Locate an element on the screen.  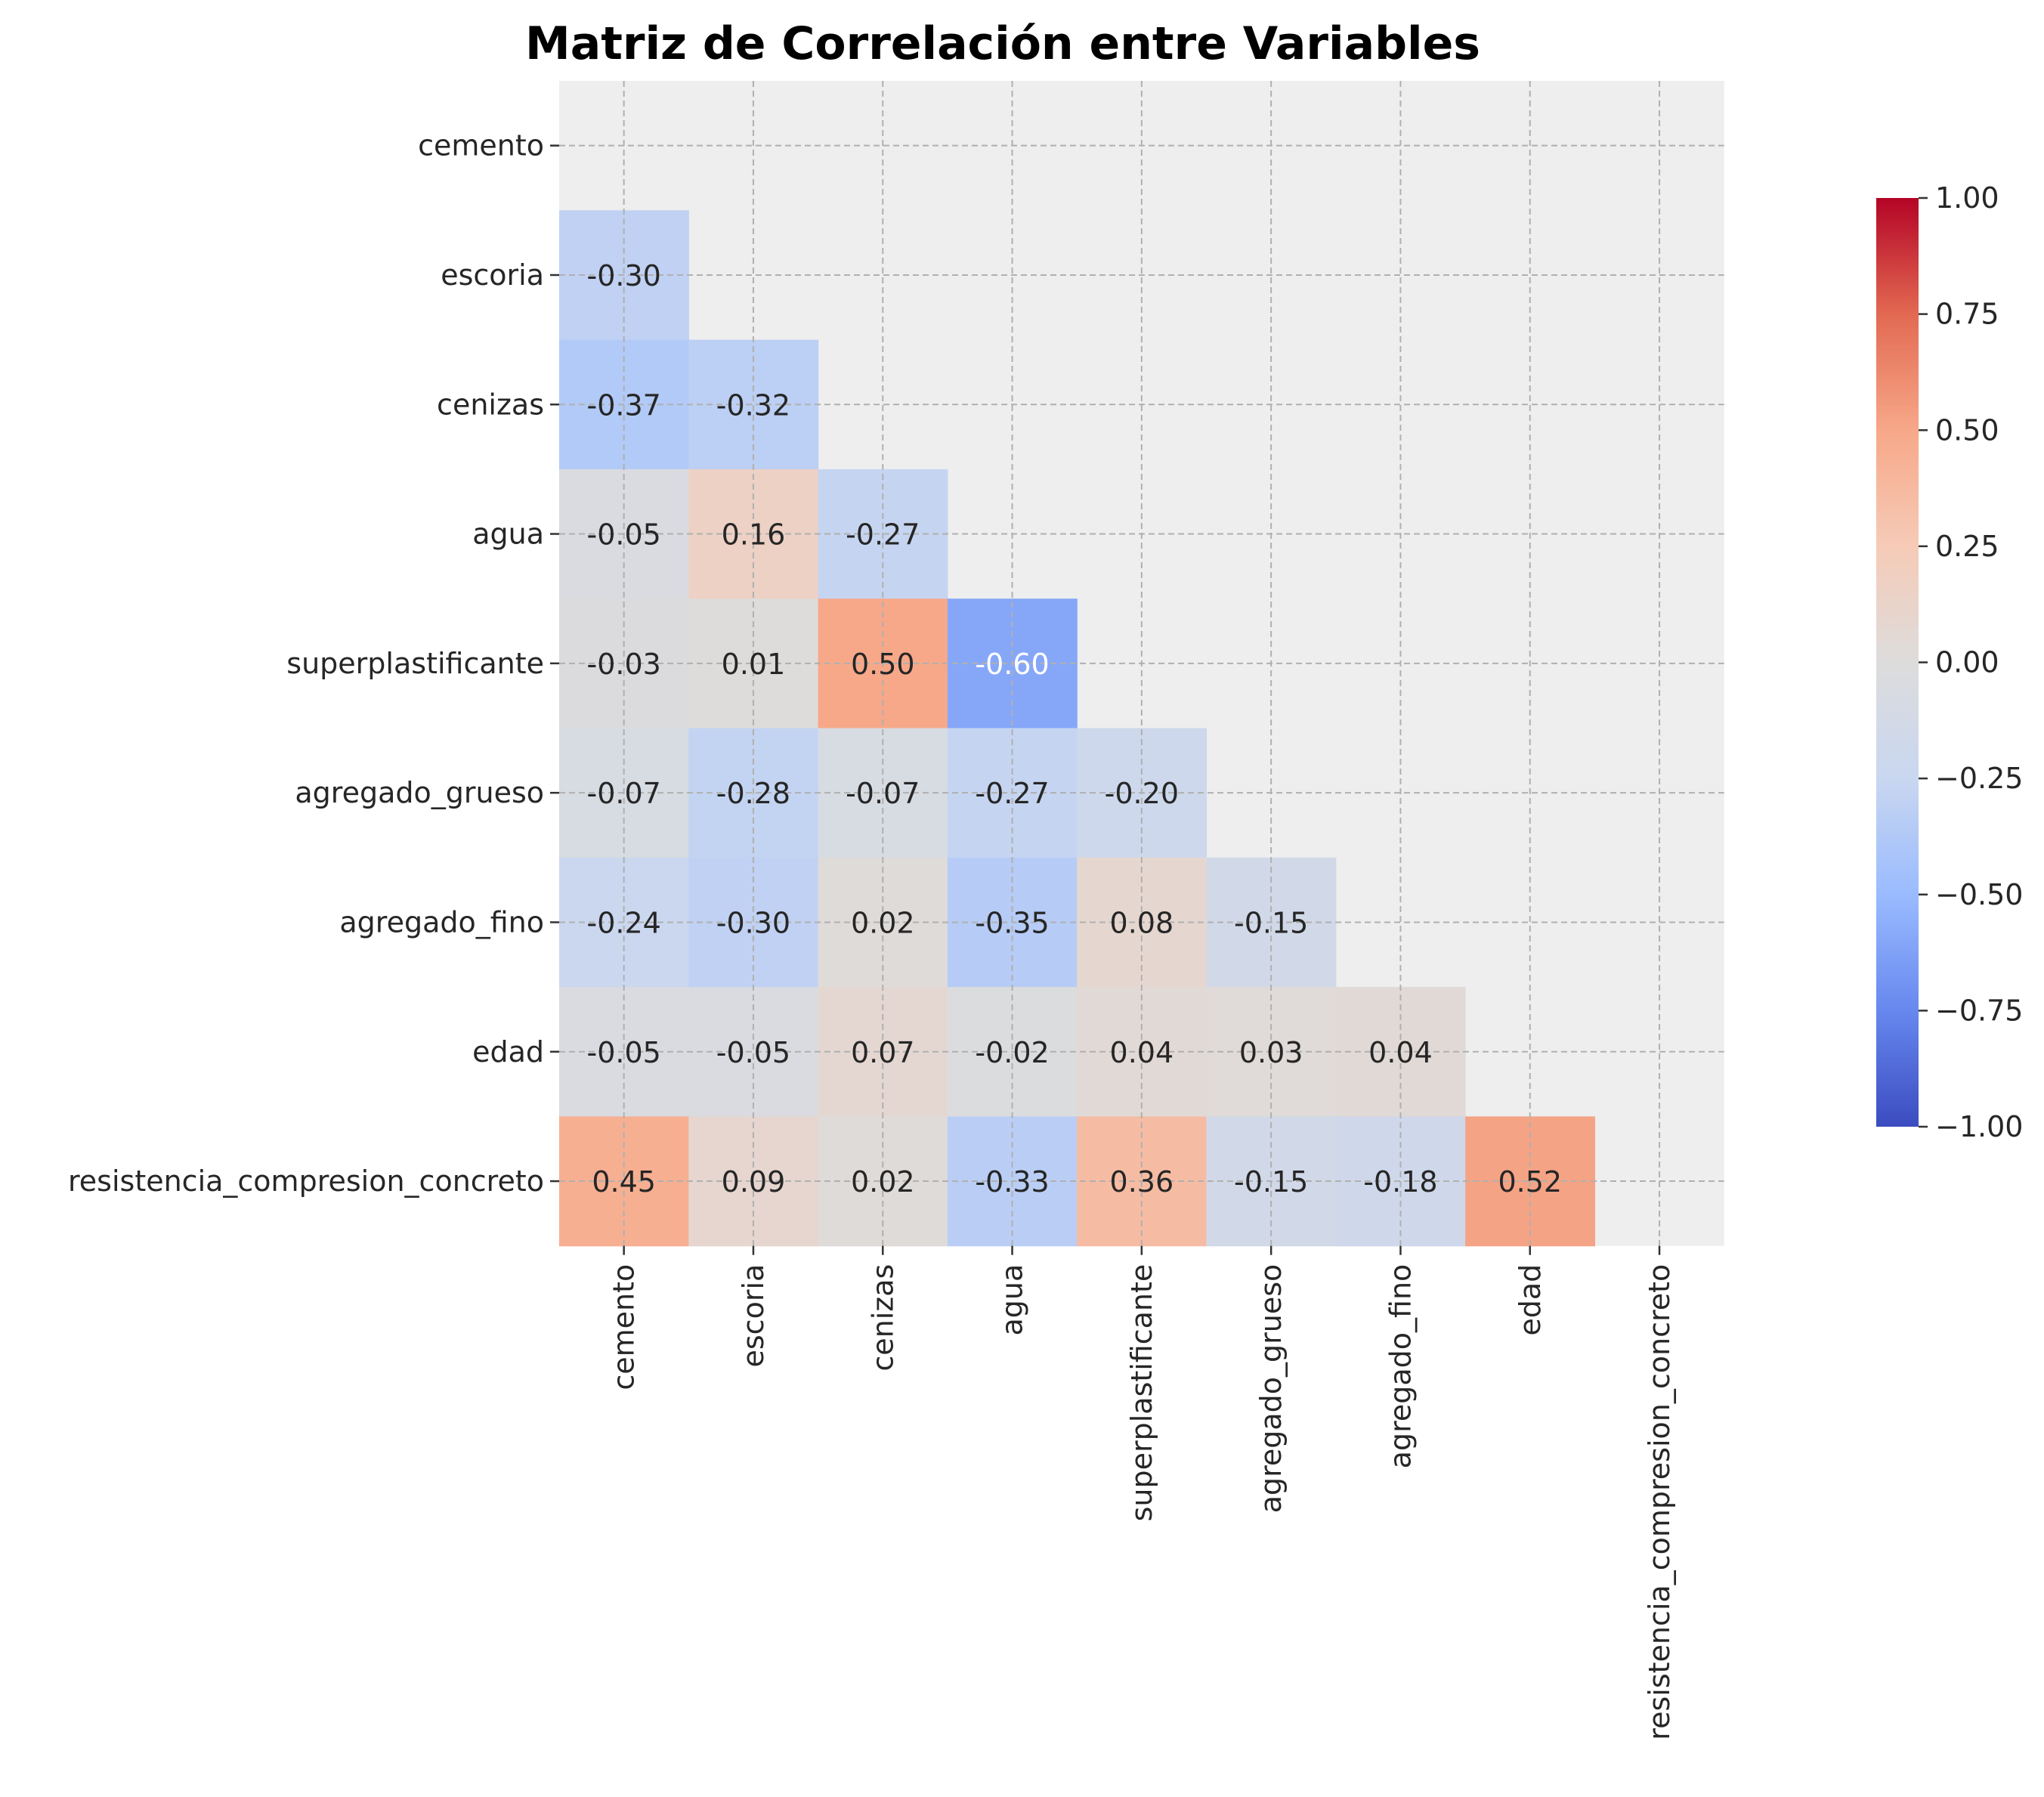
chart-title: Matriz de Correlación entre Variables is located at coordinates (1002, 43).